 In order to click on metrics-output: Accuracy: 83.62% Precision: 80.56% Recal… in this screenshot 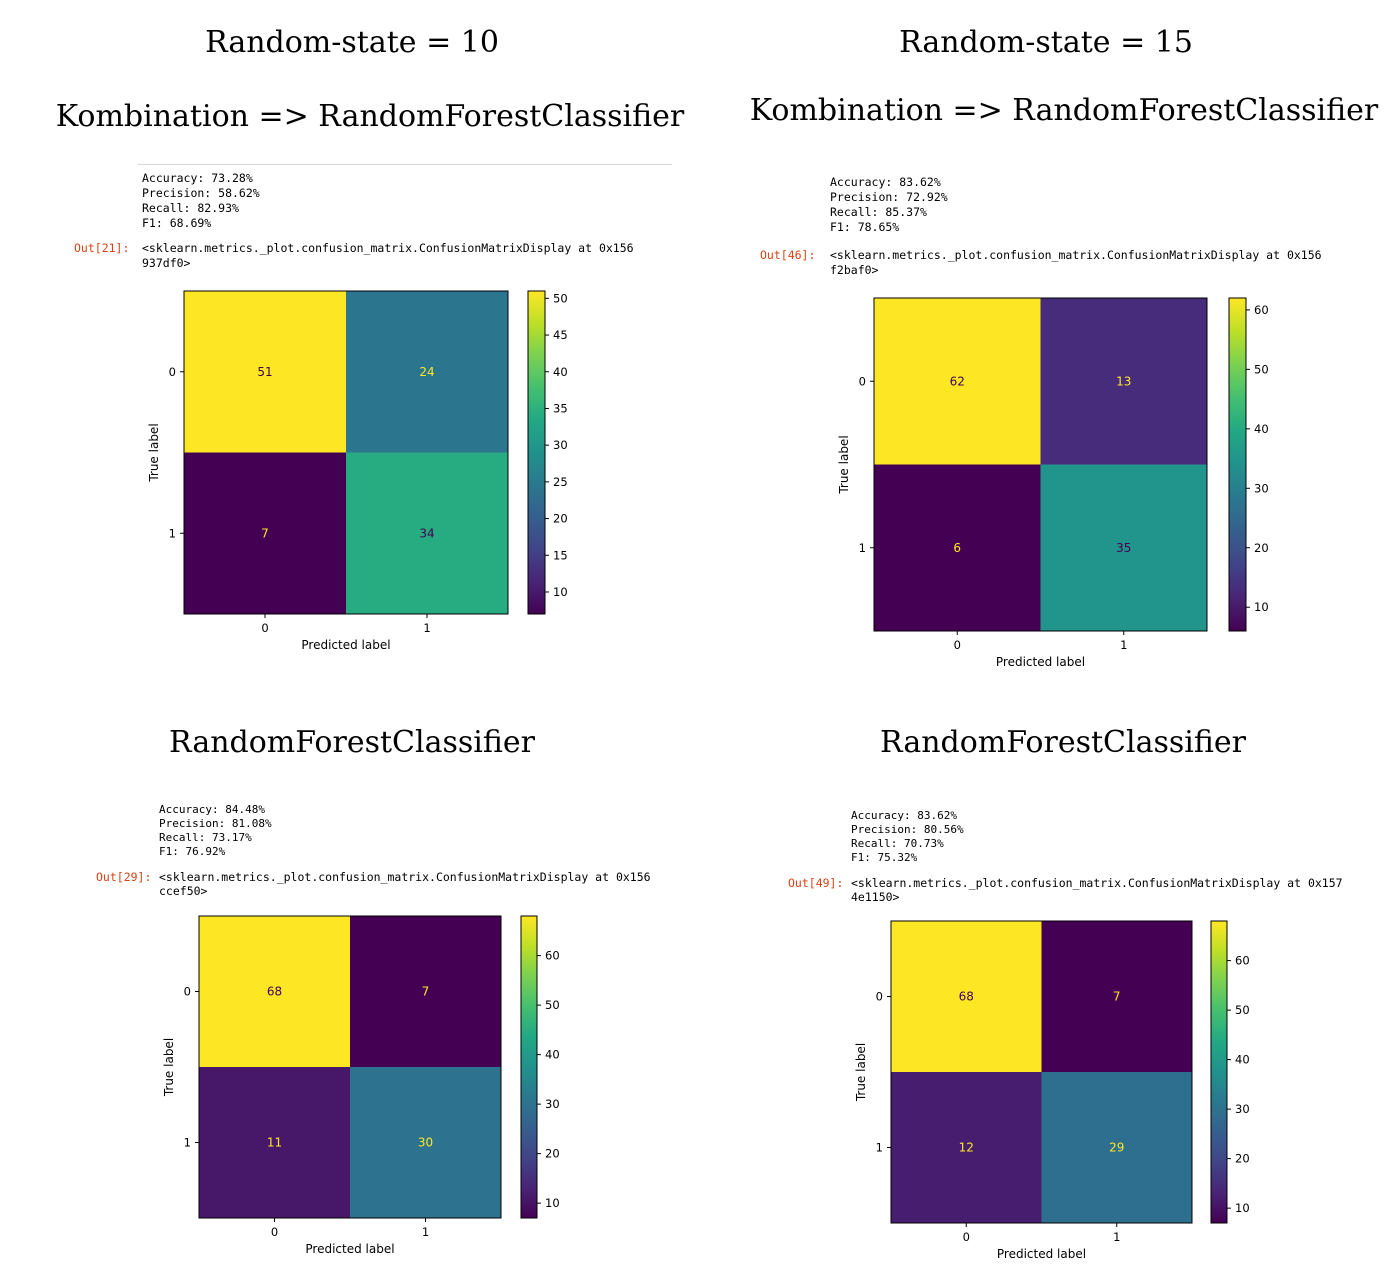, I will do `click(907, 837)`.